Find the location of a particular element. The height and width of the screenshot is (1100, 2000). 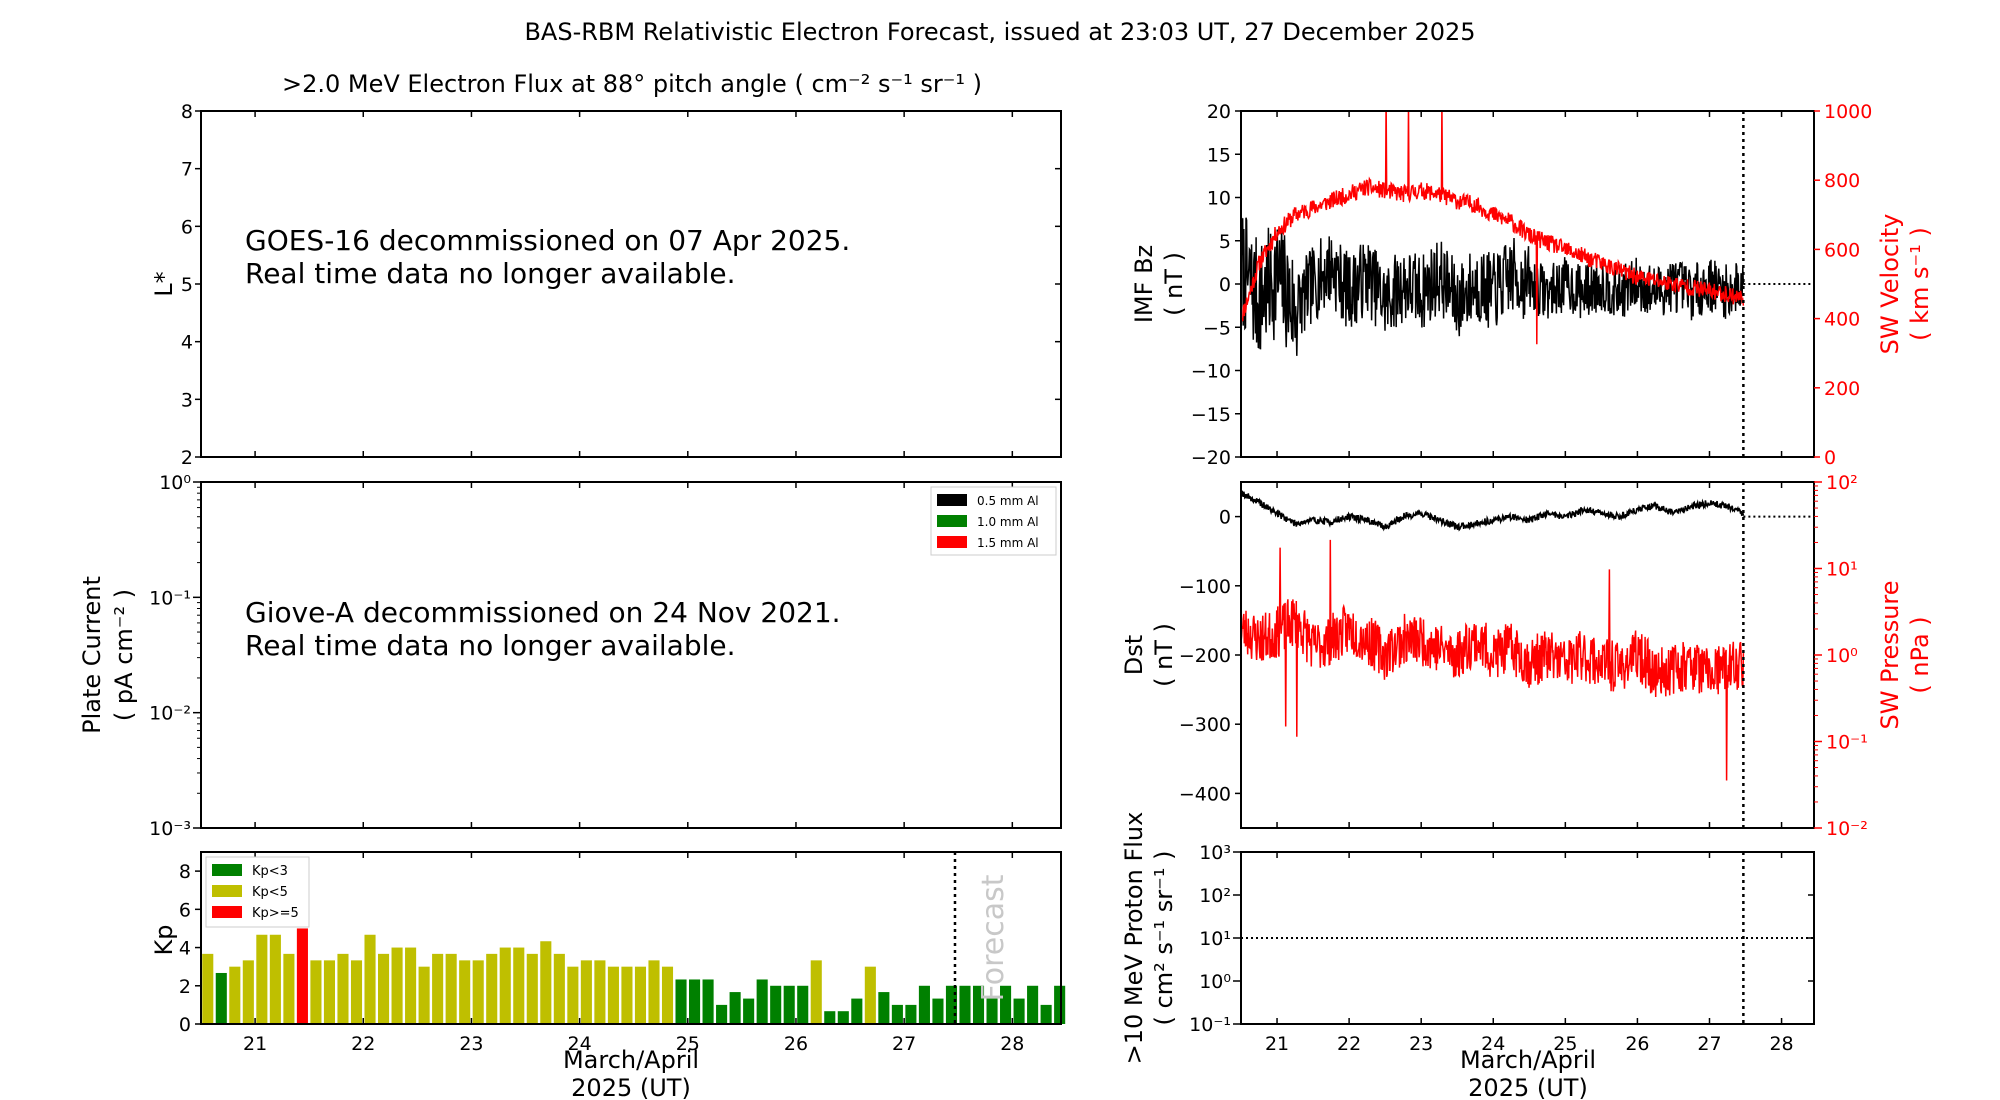

kp-bars is located at coordinates (634, 976).